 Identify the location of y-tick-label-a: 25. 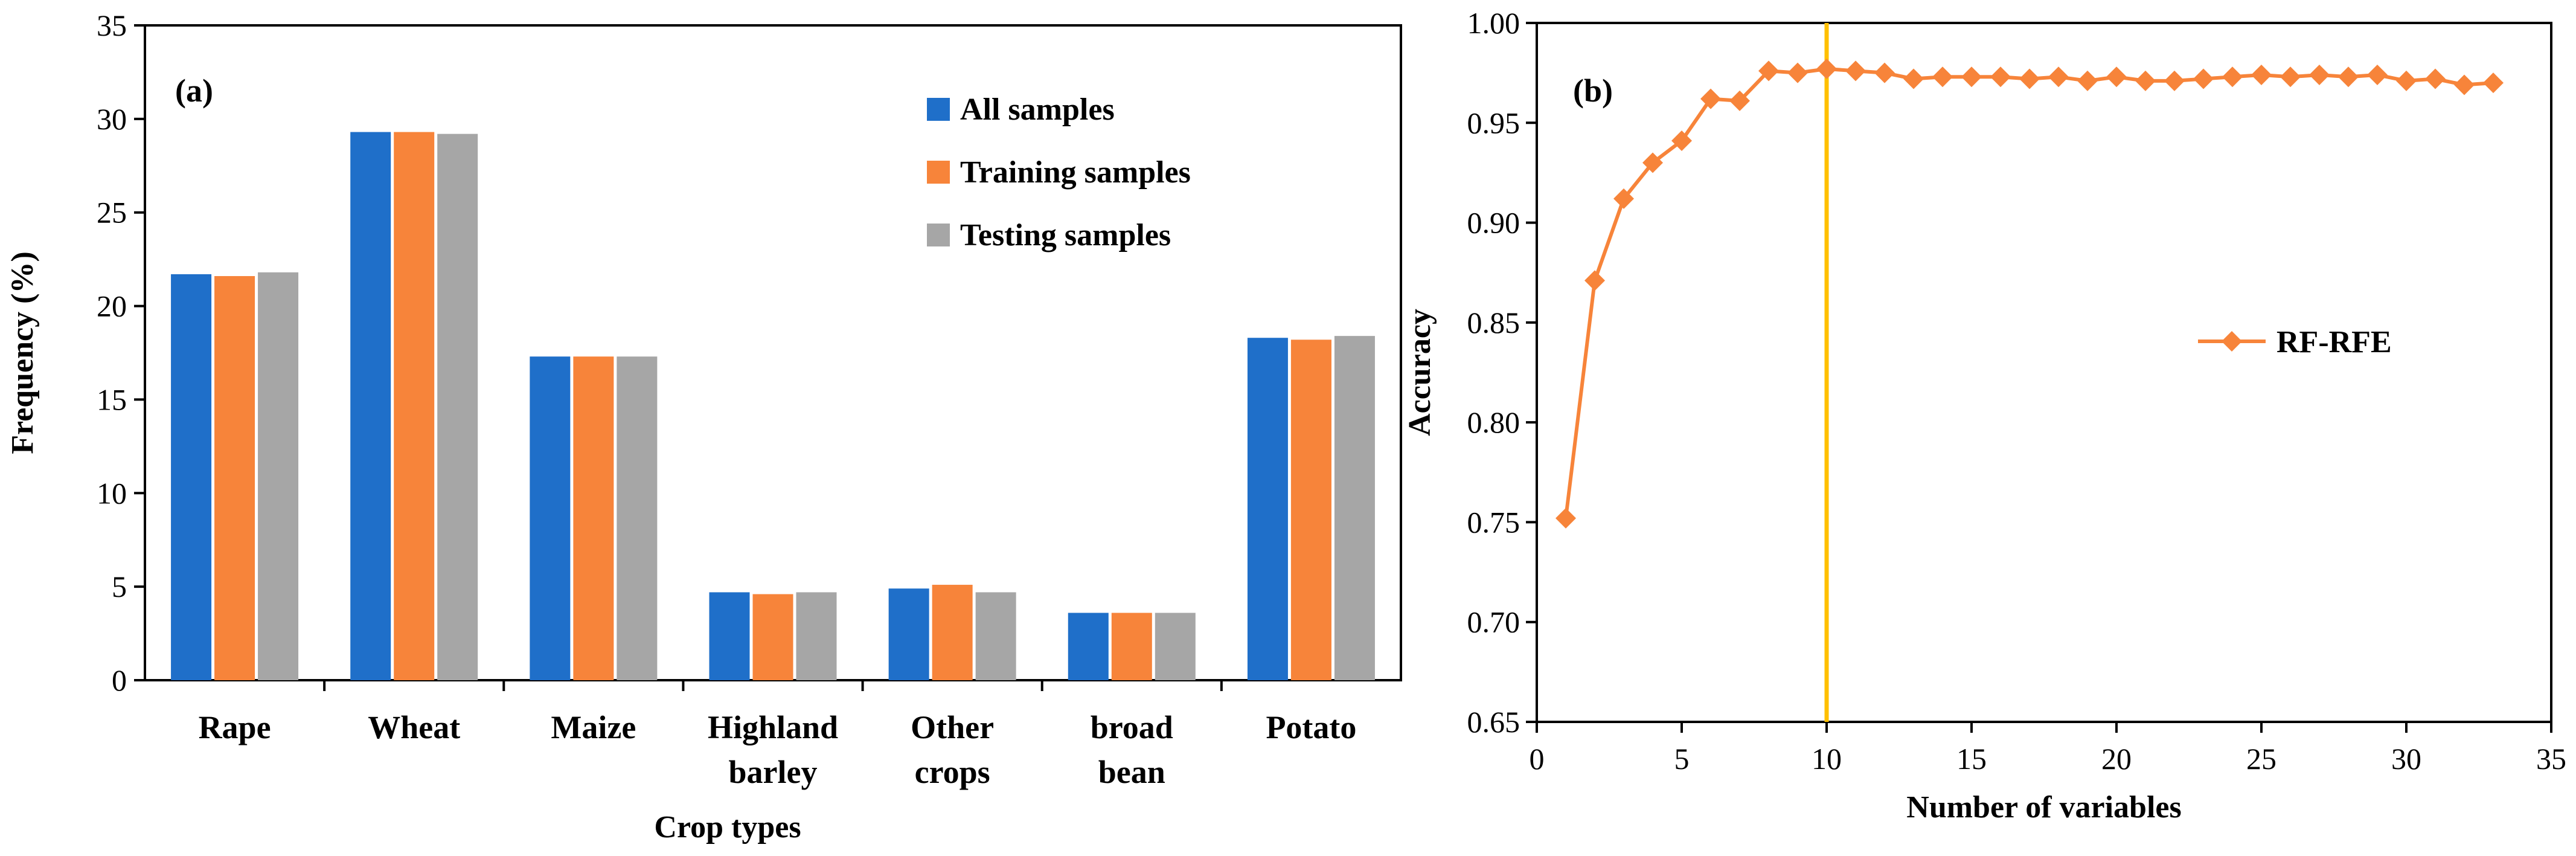
(112, 213).